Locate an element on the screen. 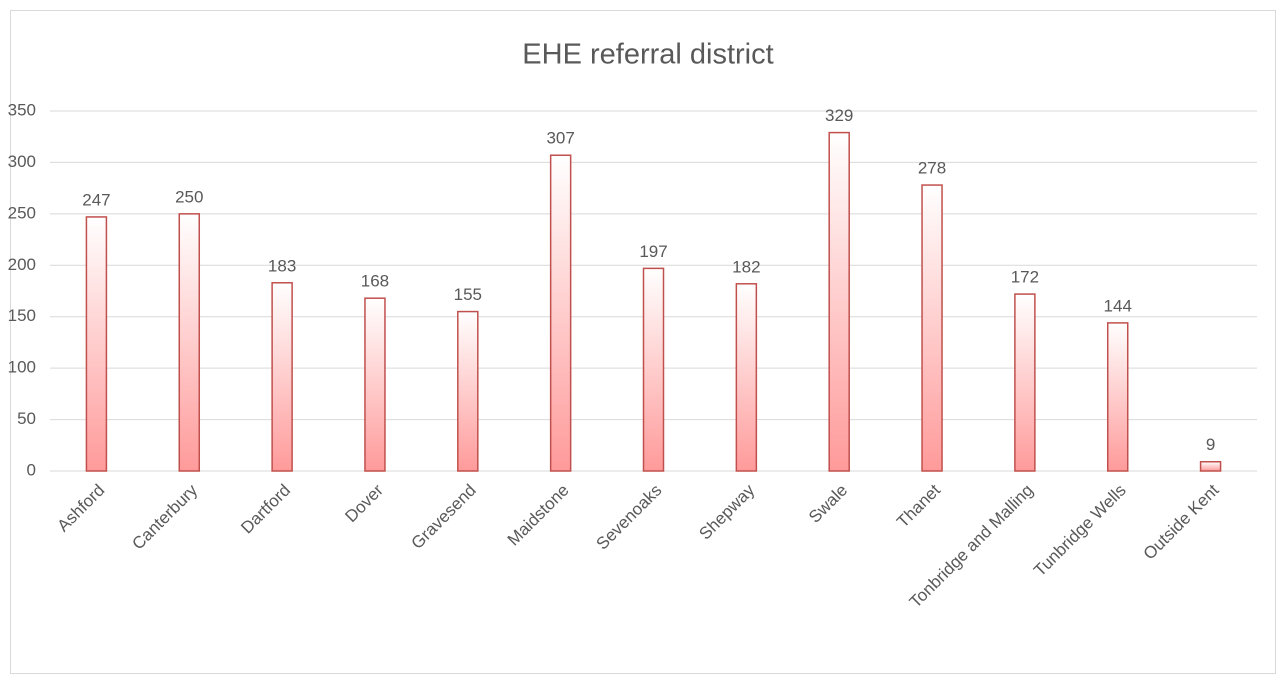 Image resolution: width=1277 pixels, height=675 pixels. data-label: 155 is located at coordinates (468, 294).